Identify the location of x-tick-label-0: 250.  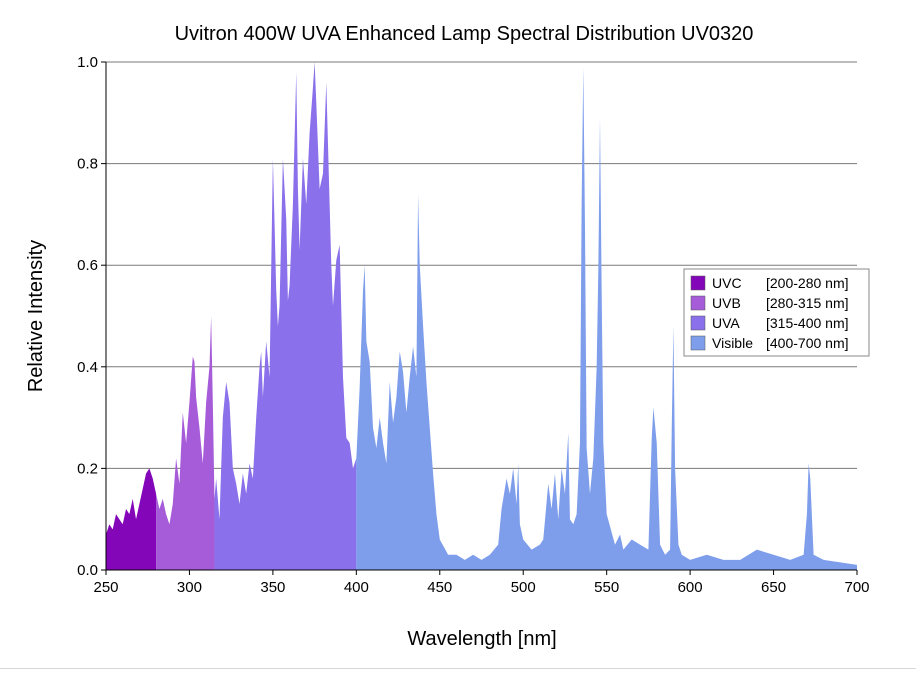
(105, 587).